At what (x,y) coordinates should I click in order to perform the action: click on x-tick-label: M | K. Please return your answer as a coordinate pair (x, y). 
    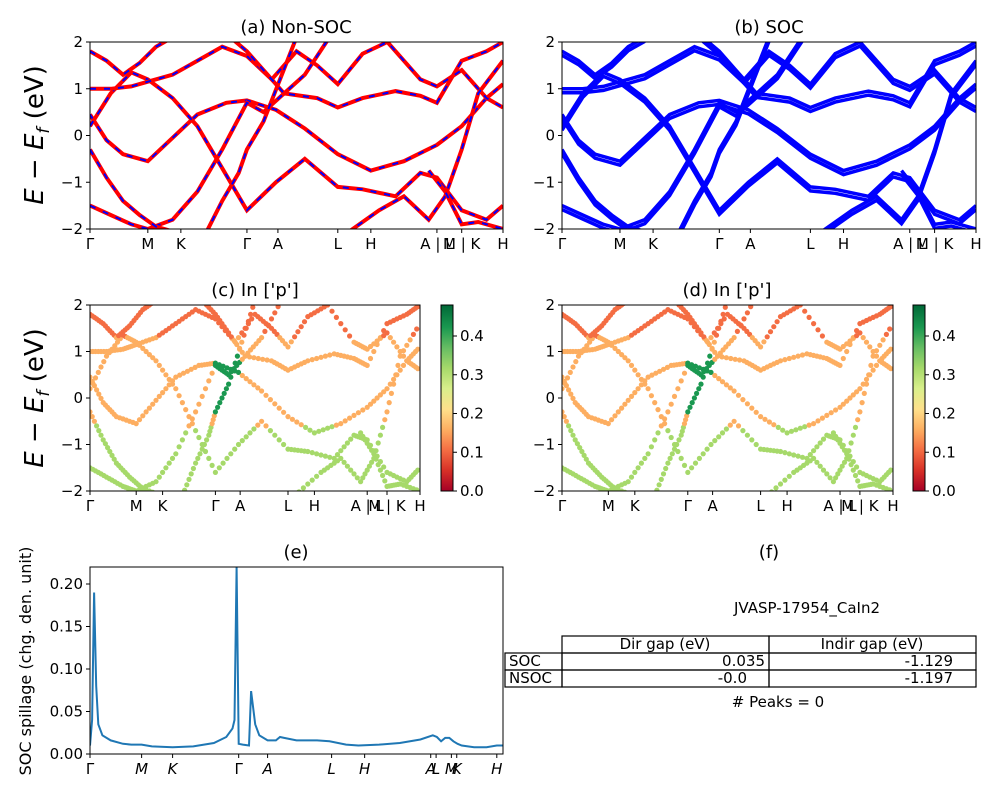
    Looking at the image, I should click on (387, 506).